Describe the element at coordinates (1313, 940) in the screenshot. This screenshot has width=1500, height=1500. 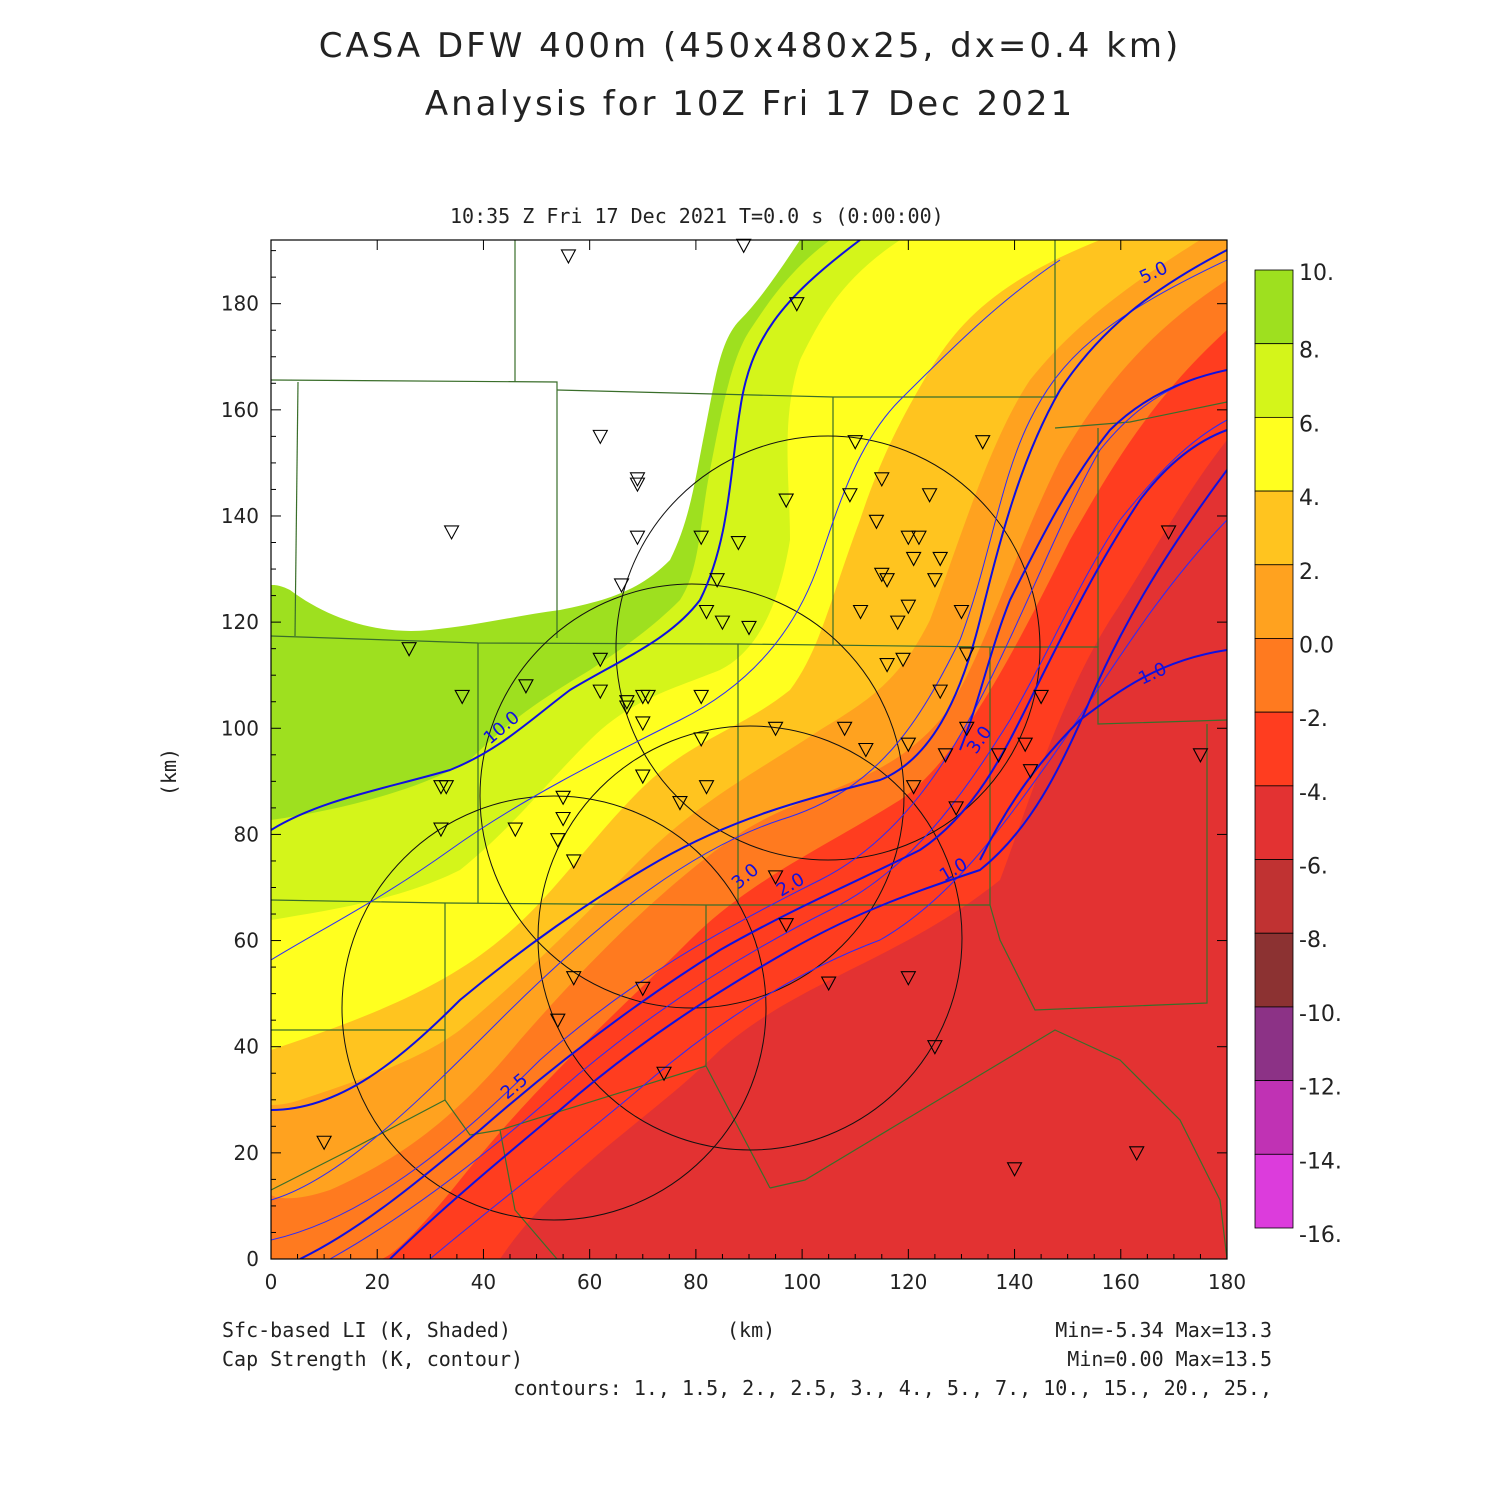
I see `colorbar-label: -8.` at that location.